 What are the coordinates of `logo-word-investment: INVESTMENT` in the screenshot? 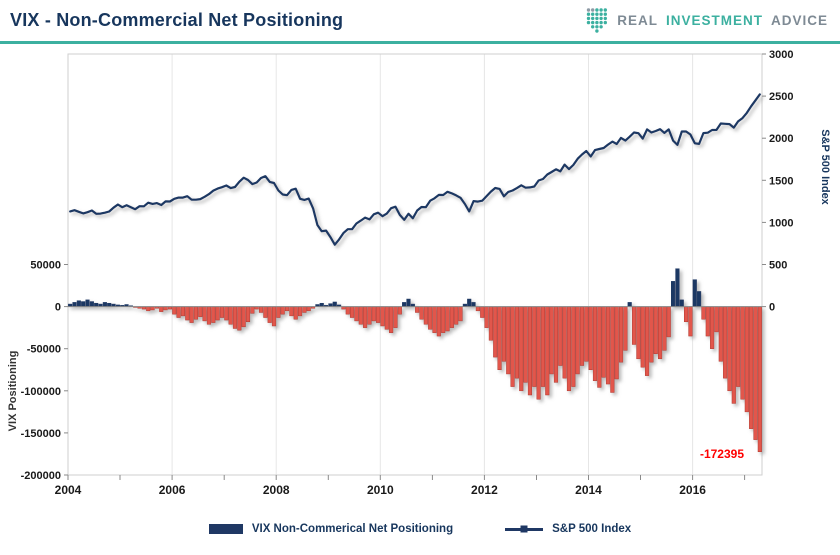 It's located at (714, 20).